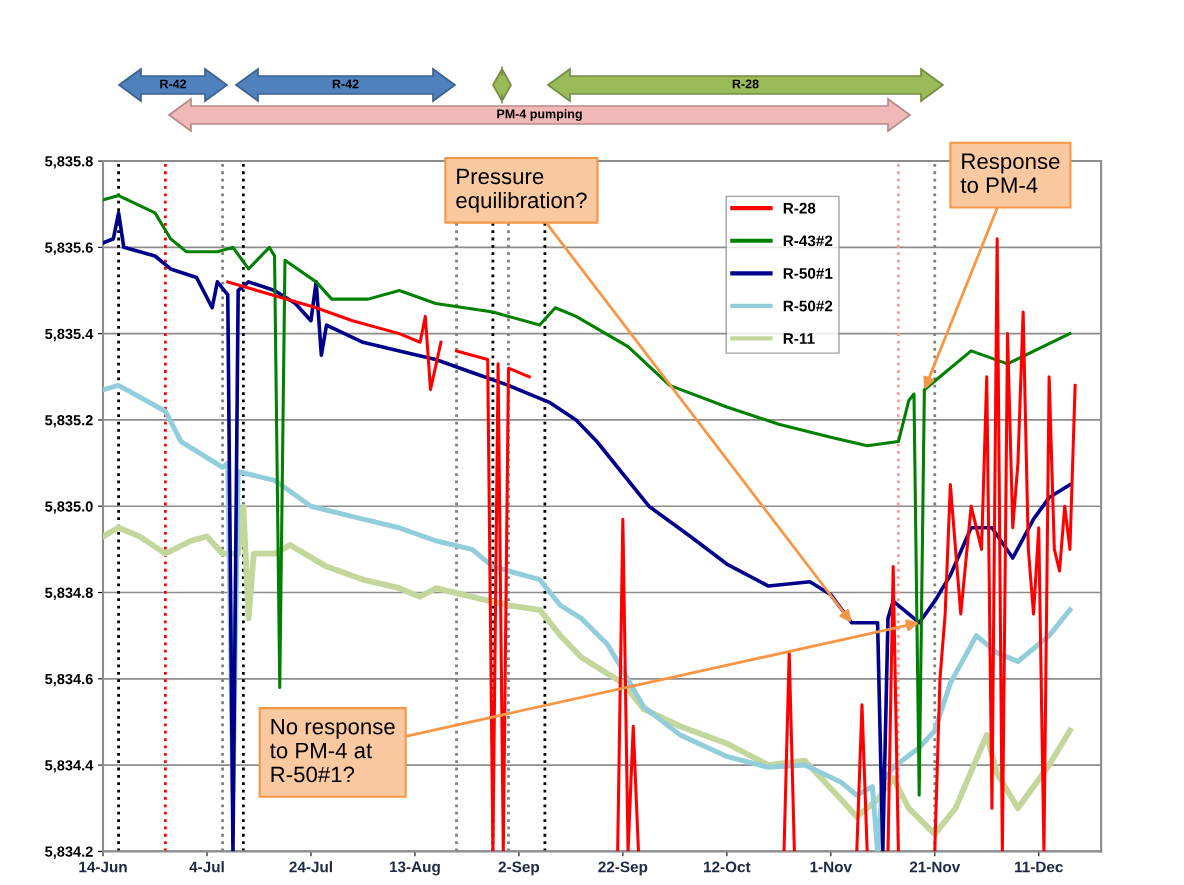 The image size is (1184, 885). What do you see at coordinates (808, 306) in the screenshot?
I see `legend-label: R-50#2` at bounding box center [808, 306].